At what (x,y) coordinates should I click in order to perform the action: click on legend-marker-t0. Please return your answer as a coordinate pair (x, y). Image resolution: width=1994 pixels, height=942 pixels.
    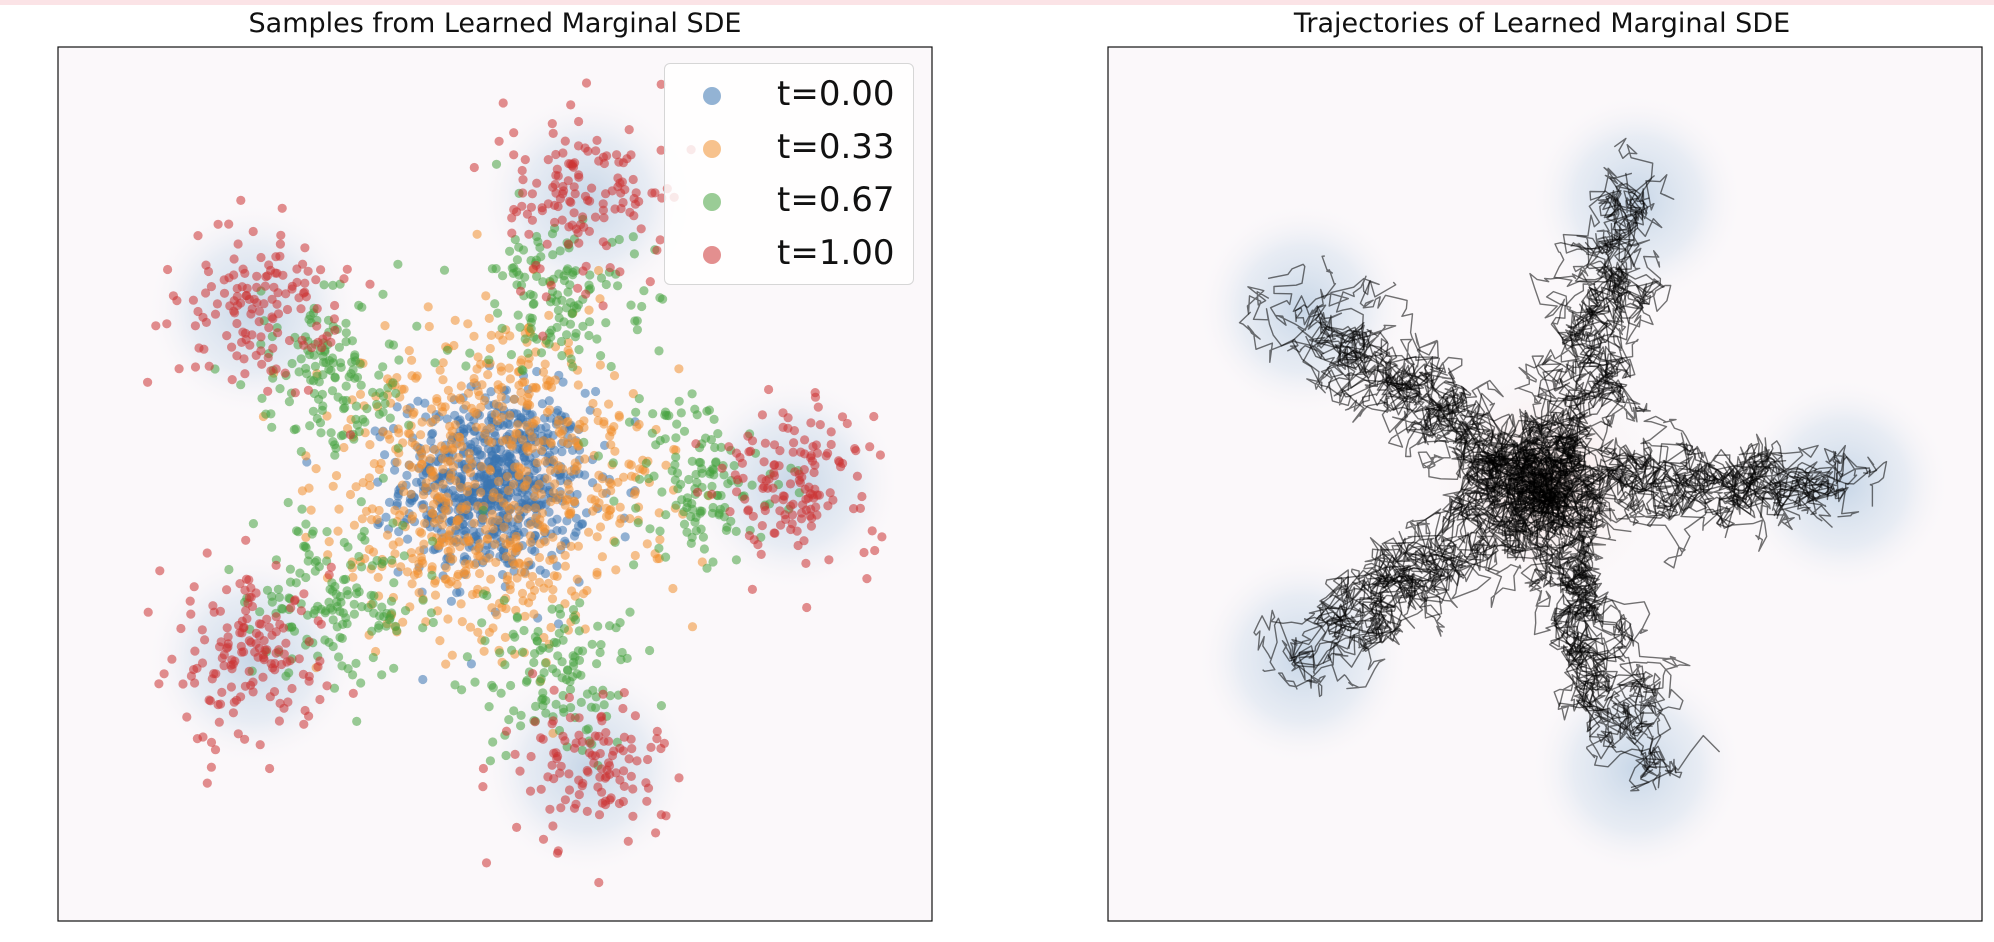
    Looking at the image, I should click on (712, 96).